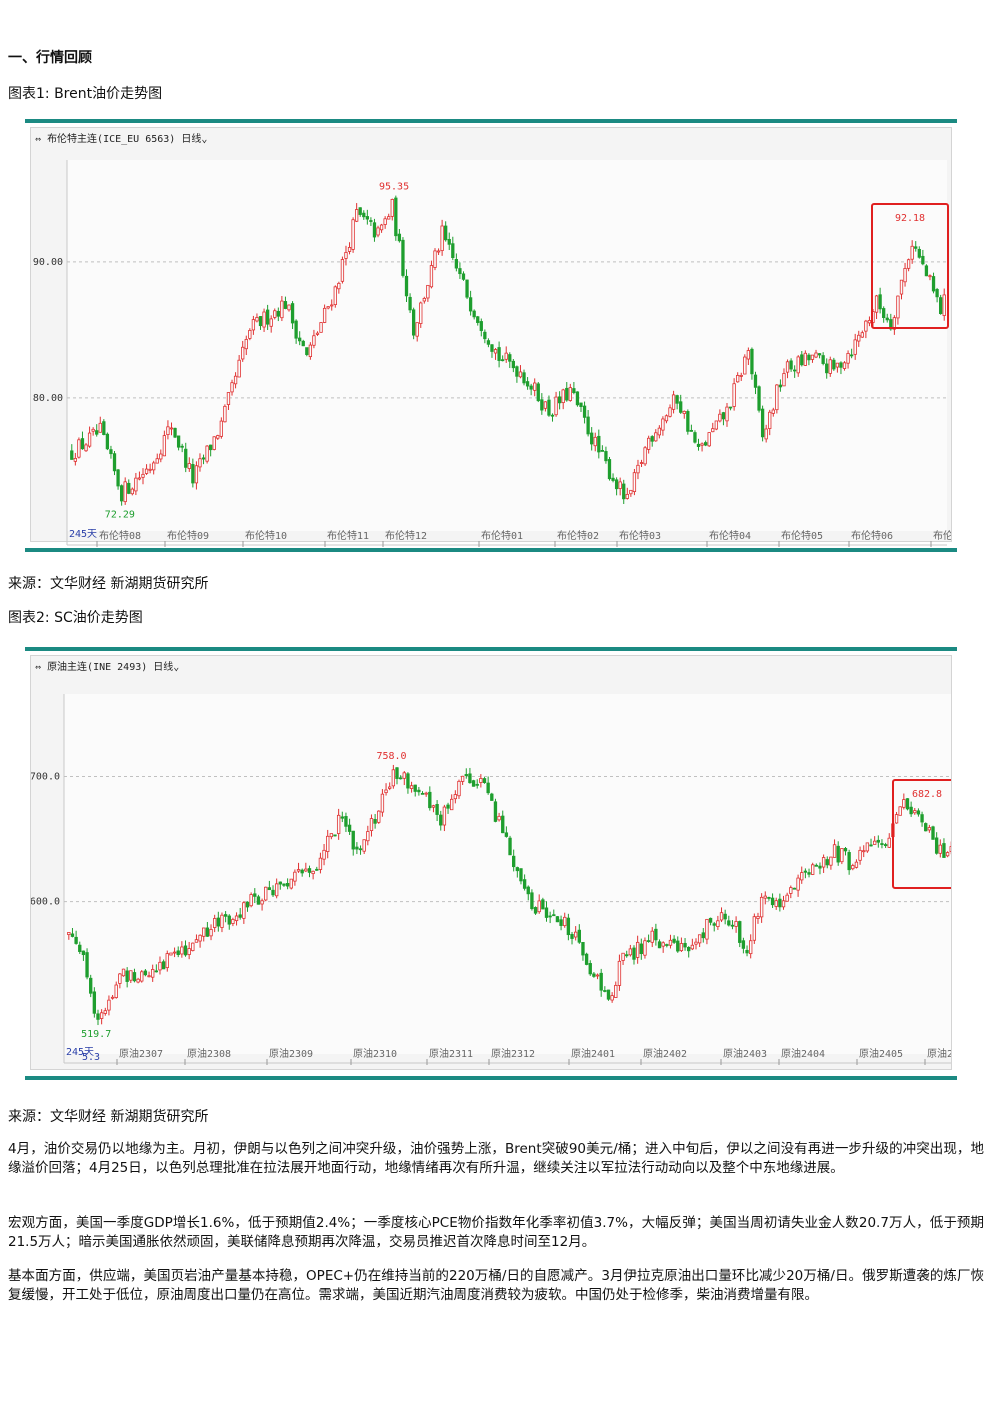 Image resolution: width=992 pixels, height=1403 pixels. What do you see at coordinates (927, 794) in the screenshot?
I see `highlight-price-label: 682.8` at bounding box center [927, 794].